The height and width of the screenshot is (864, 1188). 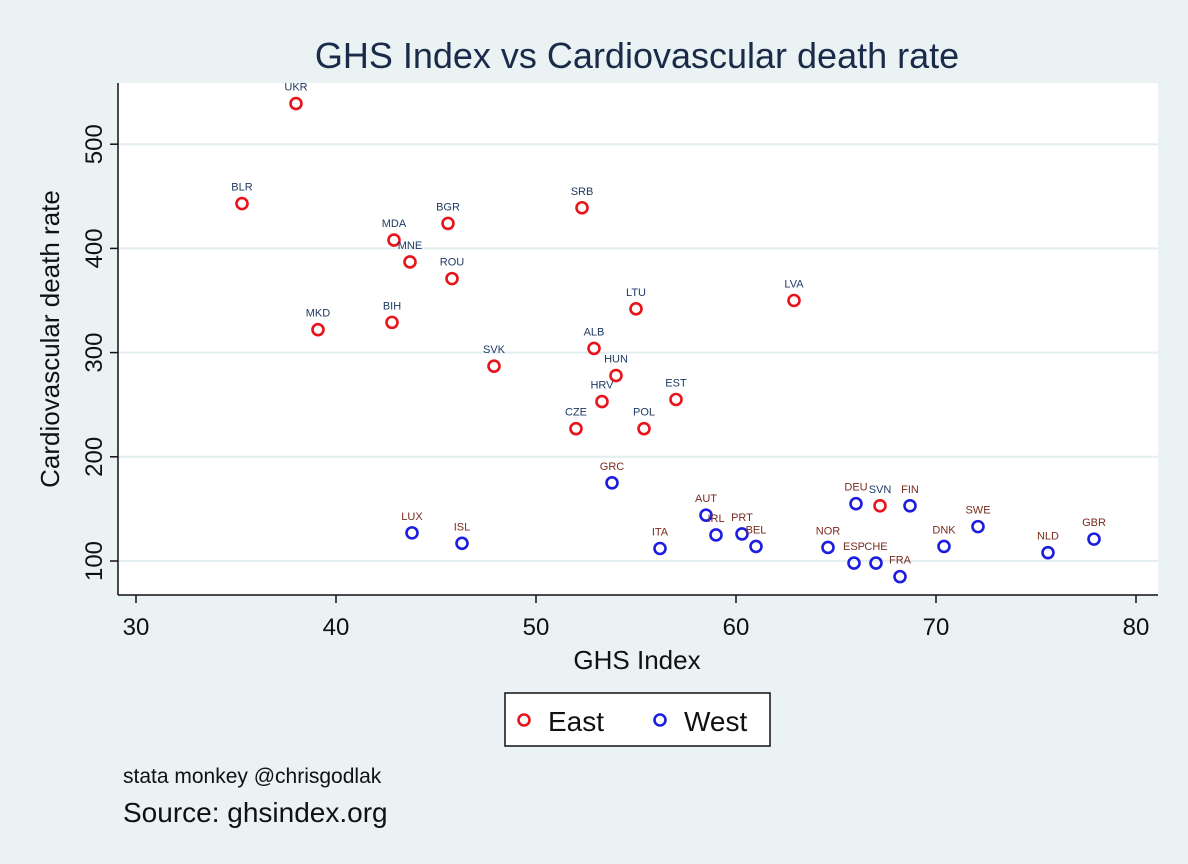 What do you see at coordinates (602, 386) in the screenshot?
I see `point-label-hrv: HRV` at bounding box center [602, 386].